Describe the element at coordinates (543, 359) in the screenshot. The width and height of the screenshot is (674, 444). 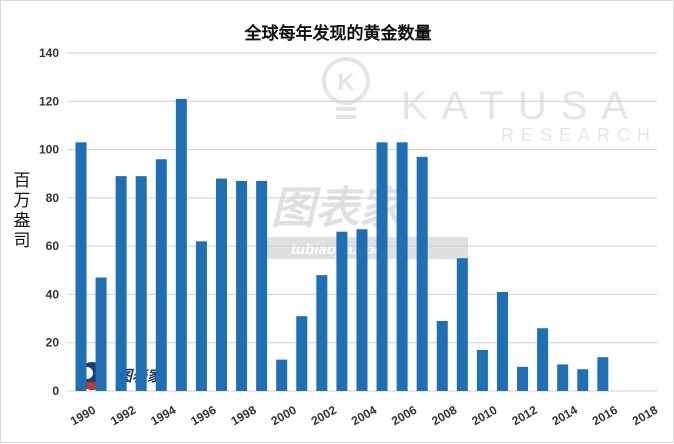
I see `bar-2013` at that location.